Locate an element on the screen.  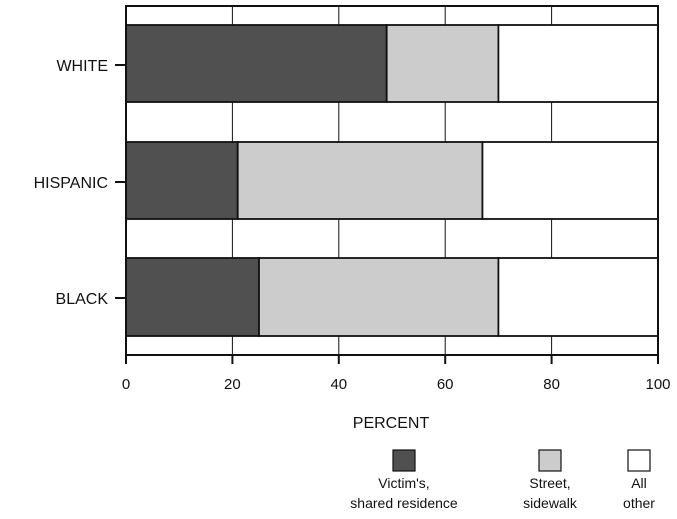
legend-label: Street, is located at coordinates (549, 483).